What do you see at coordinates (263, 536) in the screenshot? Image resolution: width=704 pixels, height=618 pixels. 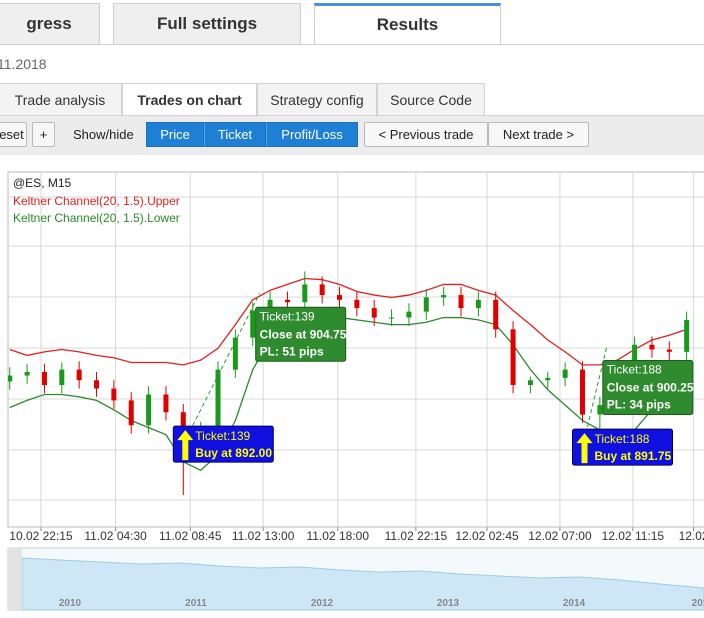 I see `x-tick-label: 11.02 13:00` at bounding box center [263, 536].